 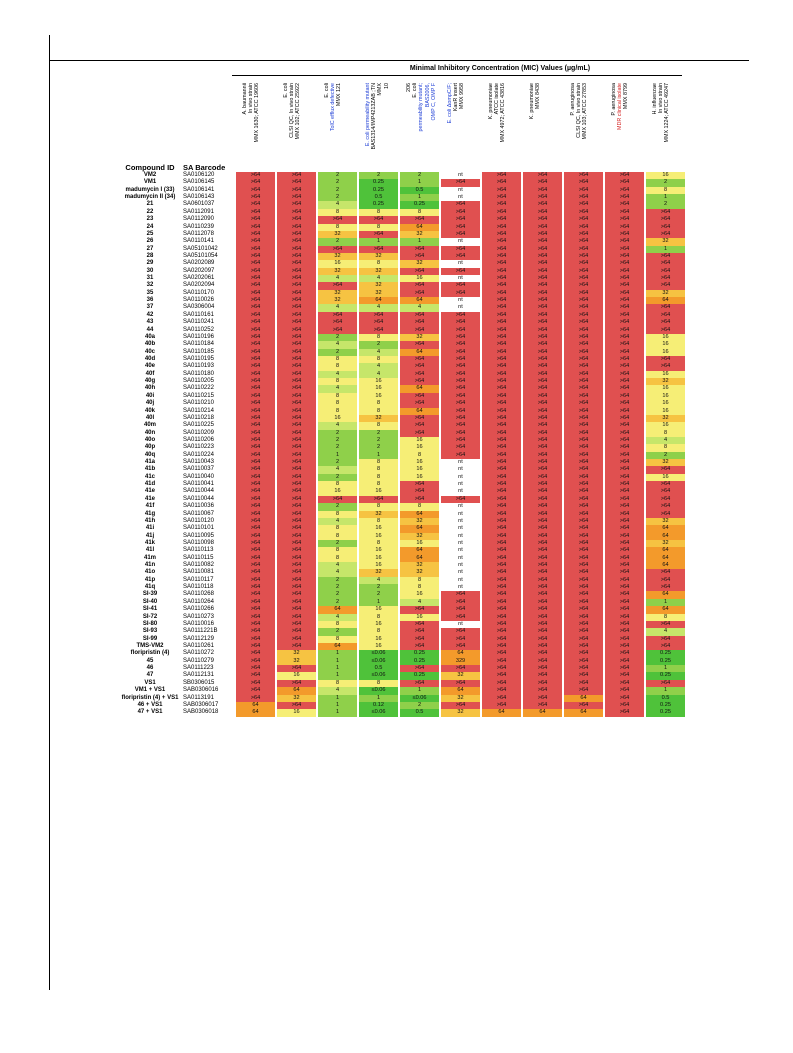 What do you see at coordinates (198, 336) in the screenshot?
I see `sa-barcode-cell: SA0110196` at bounding box center [198, 336].